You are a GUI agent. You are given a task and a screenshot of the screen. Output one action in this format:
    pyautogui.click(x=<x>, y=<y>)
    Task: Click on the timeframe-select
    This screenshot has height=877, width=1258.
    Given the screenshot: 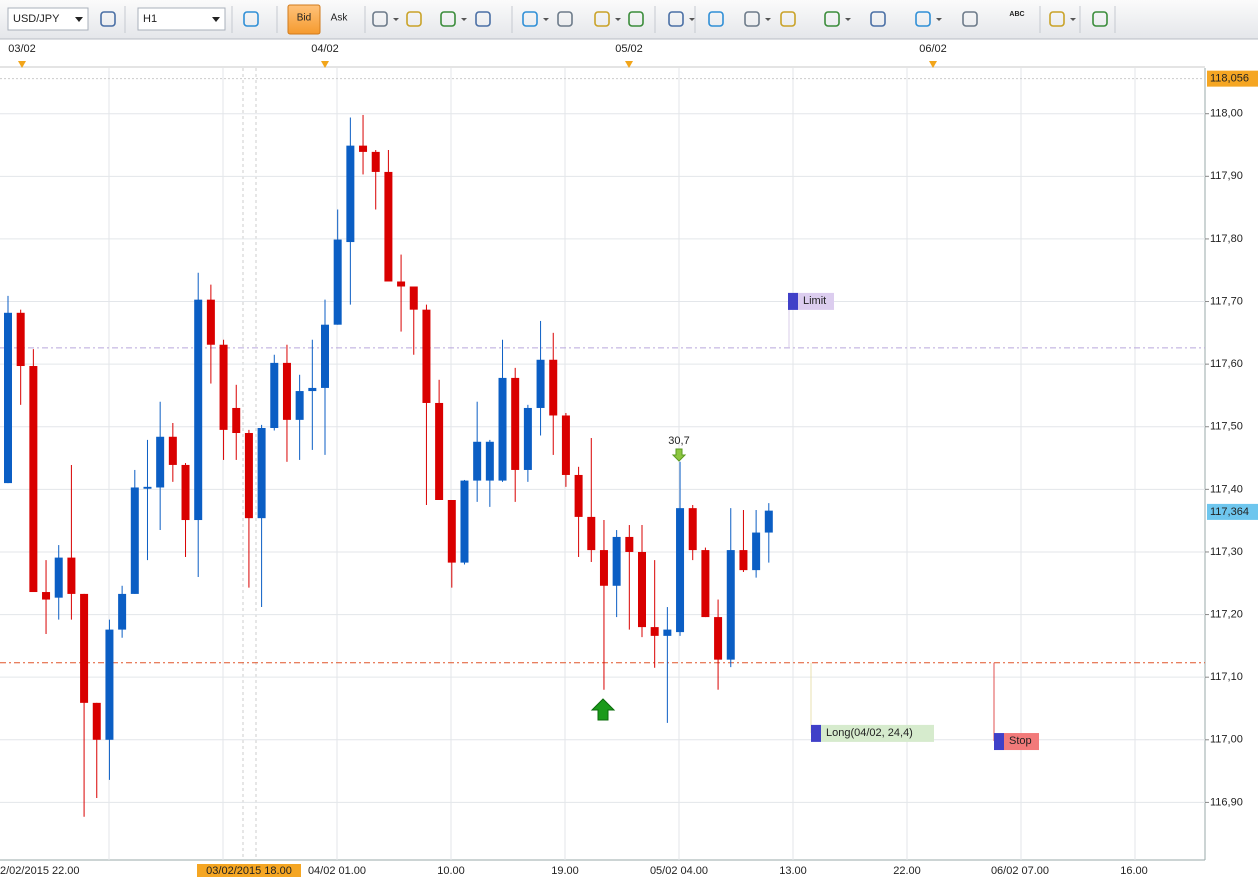 What is the action you would take?
    pyautogui.click(x=181, y=19)
    